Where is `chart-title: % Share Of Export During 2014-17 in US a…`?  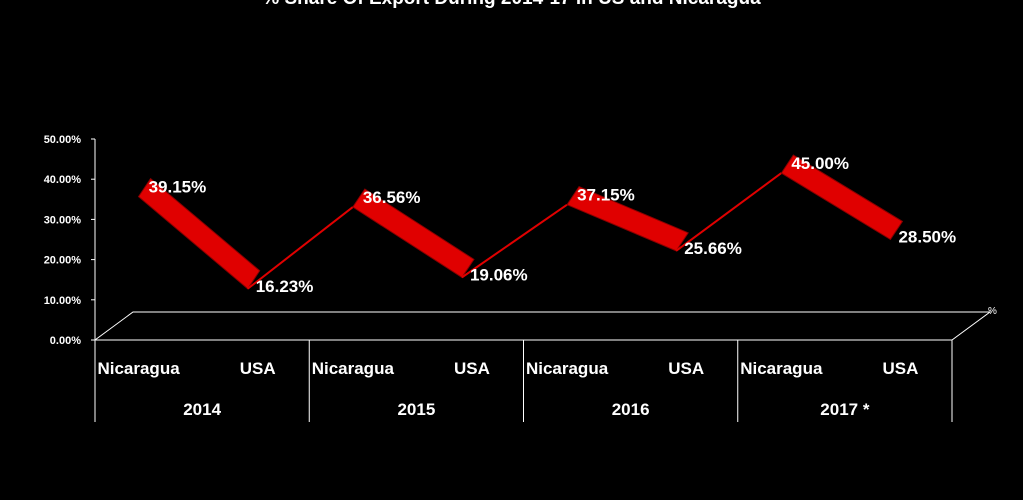
chart-title: % Share Of Export During 2014-17 in US a… is located at coordinates (511, 5).